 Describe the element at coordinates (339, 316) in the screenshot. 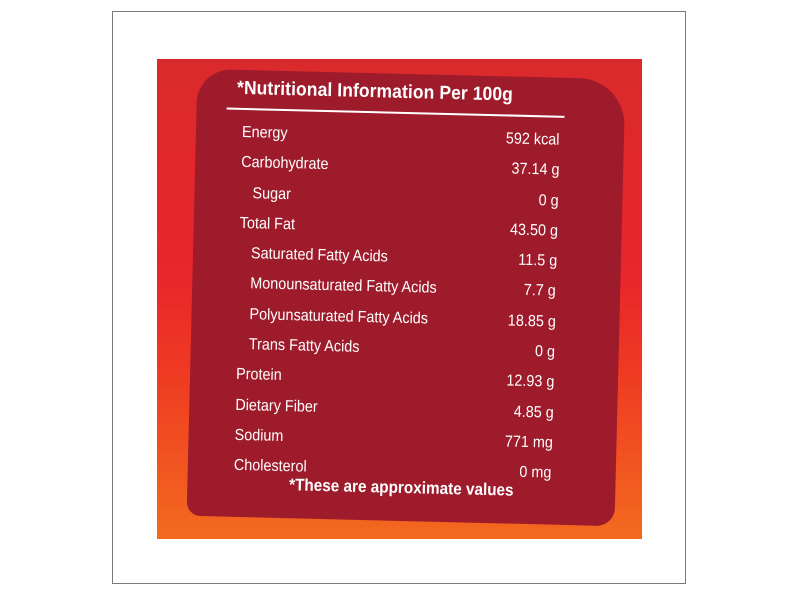

I see `nutrient-name: Polyunsaturated Fatty Acids` at that location.